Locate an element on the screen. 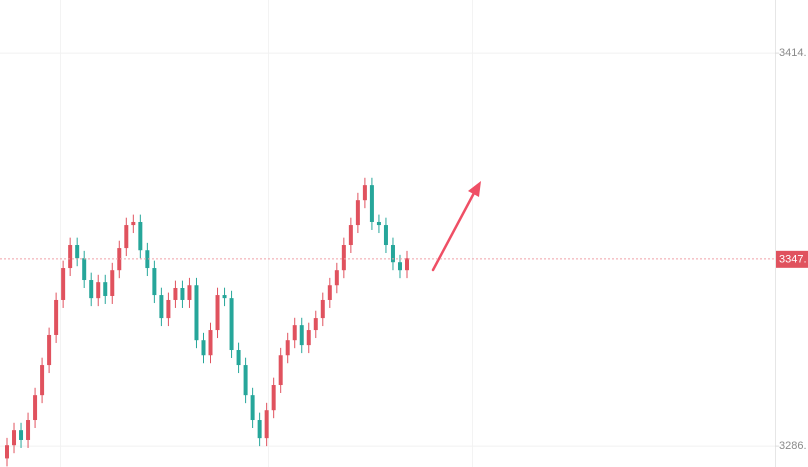 Image resolution: width=808 pixels, height=467 pixels. last-price-label: 3347. is located at coordinates (793, 260).